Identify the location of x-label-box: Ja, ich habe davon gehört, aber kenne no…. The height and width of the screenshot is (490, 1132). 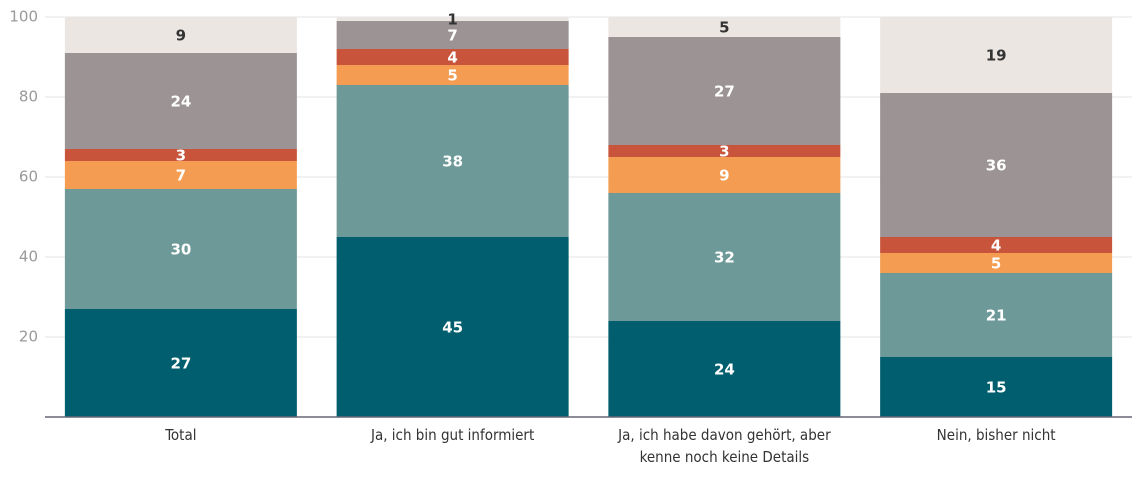
(724, 446).